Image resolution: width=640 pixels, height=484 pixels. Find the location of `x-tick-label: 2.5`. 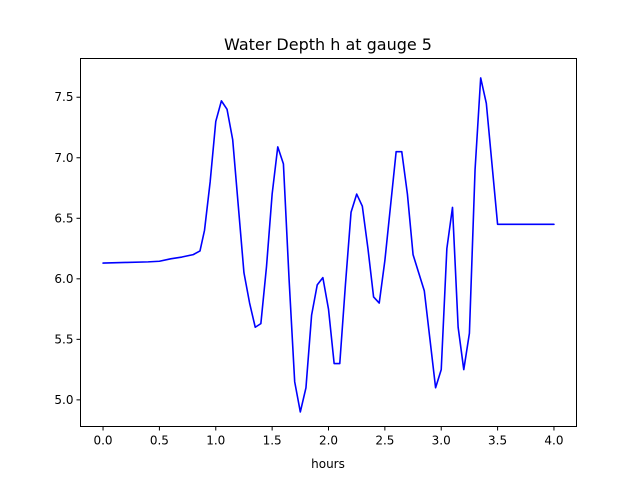

x-tick-label: 2.5 is located at coordinates (384, 441).